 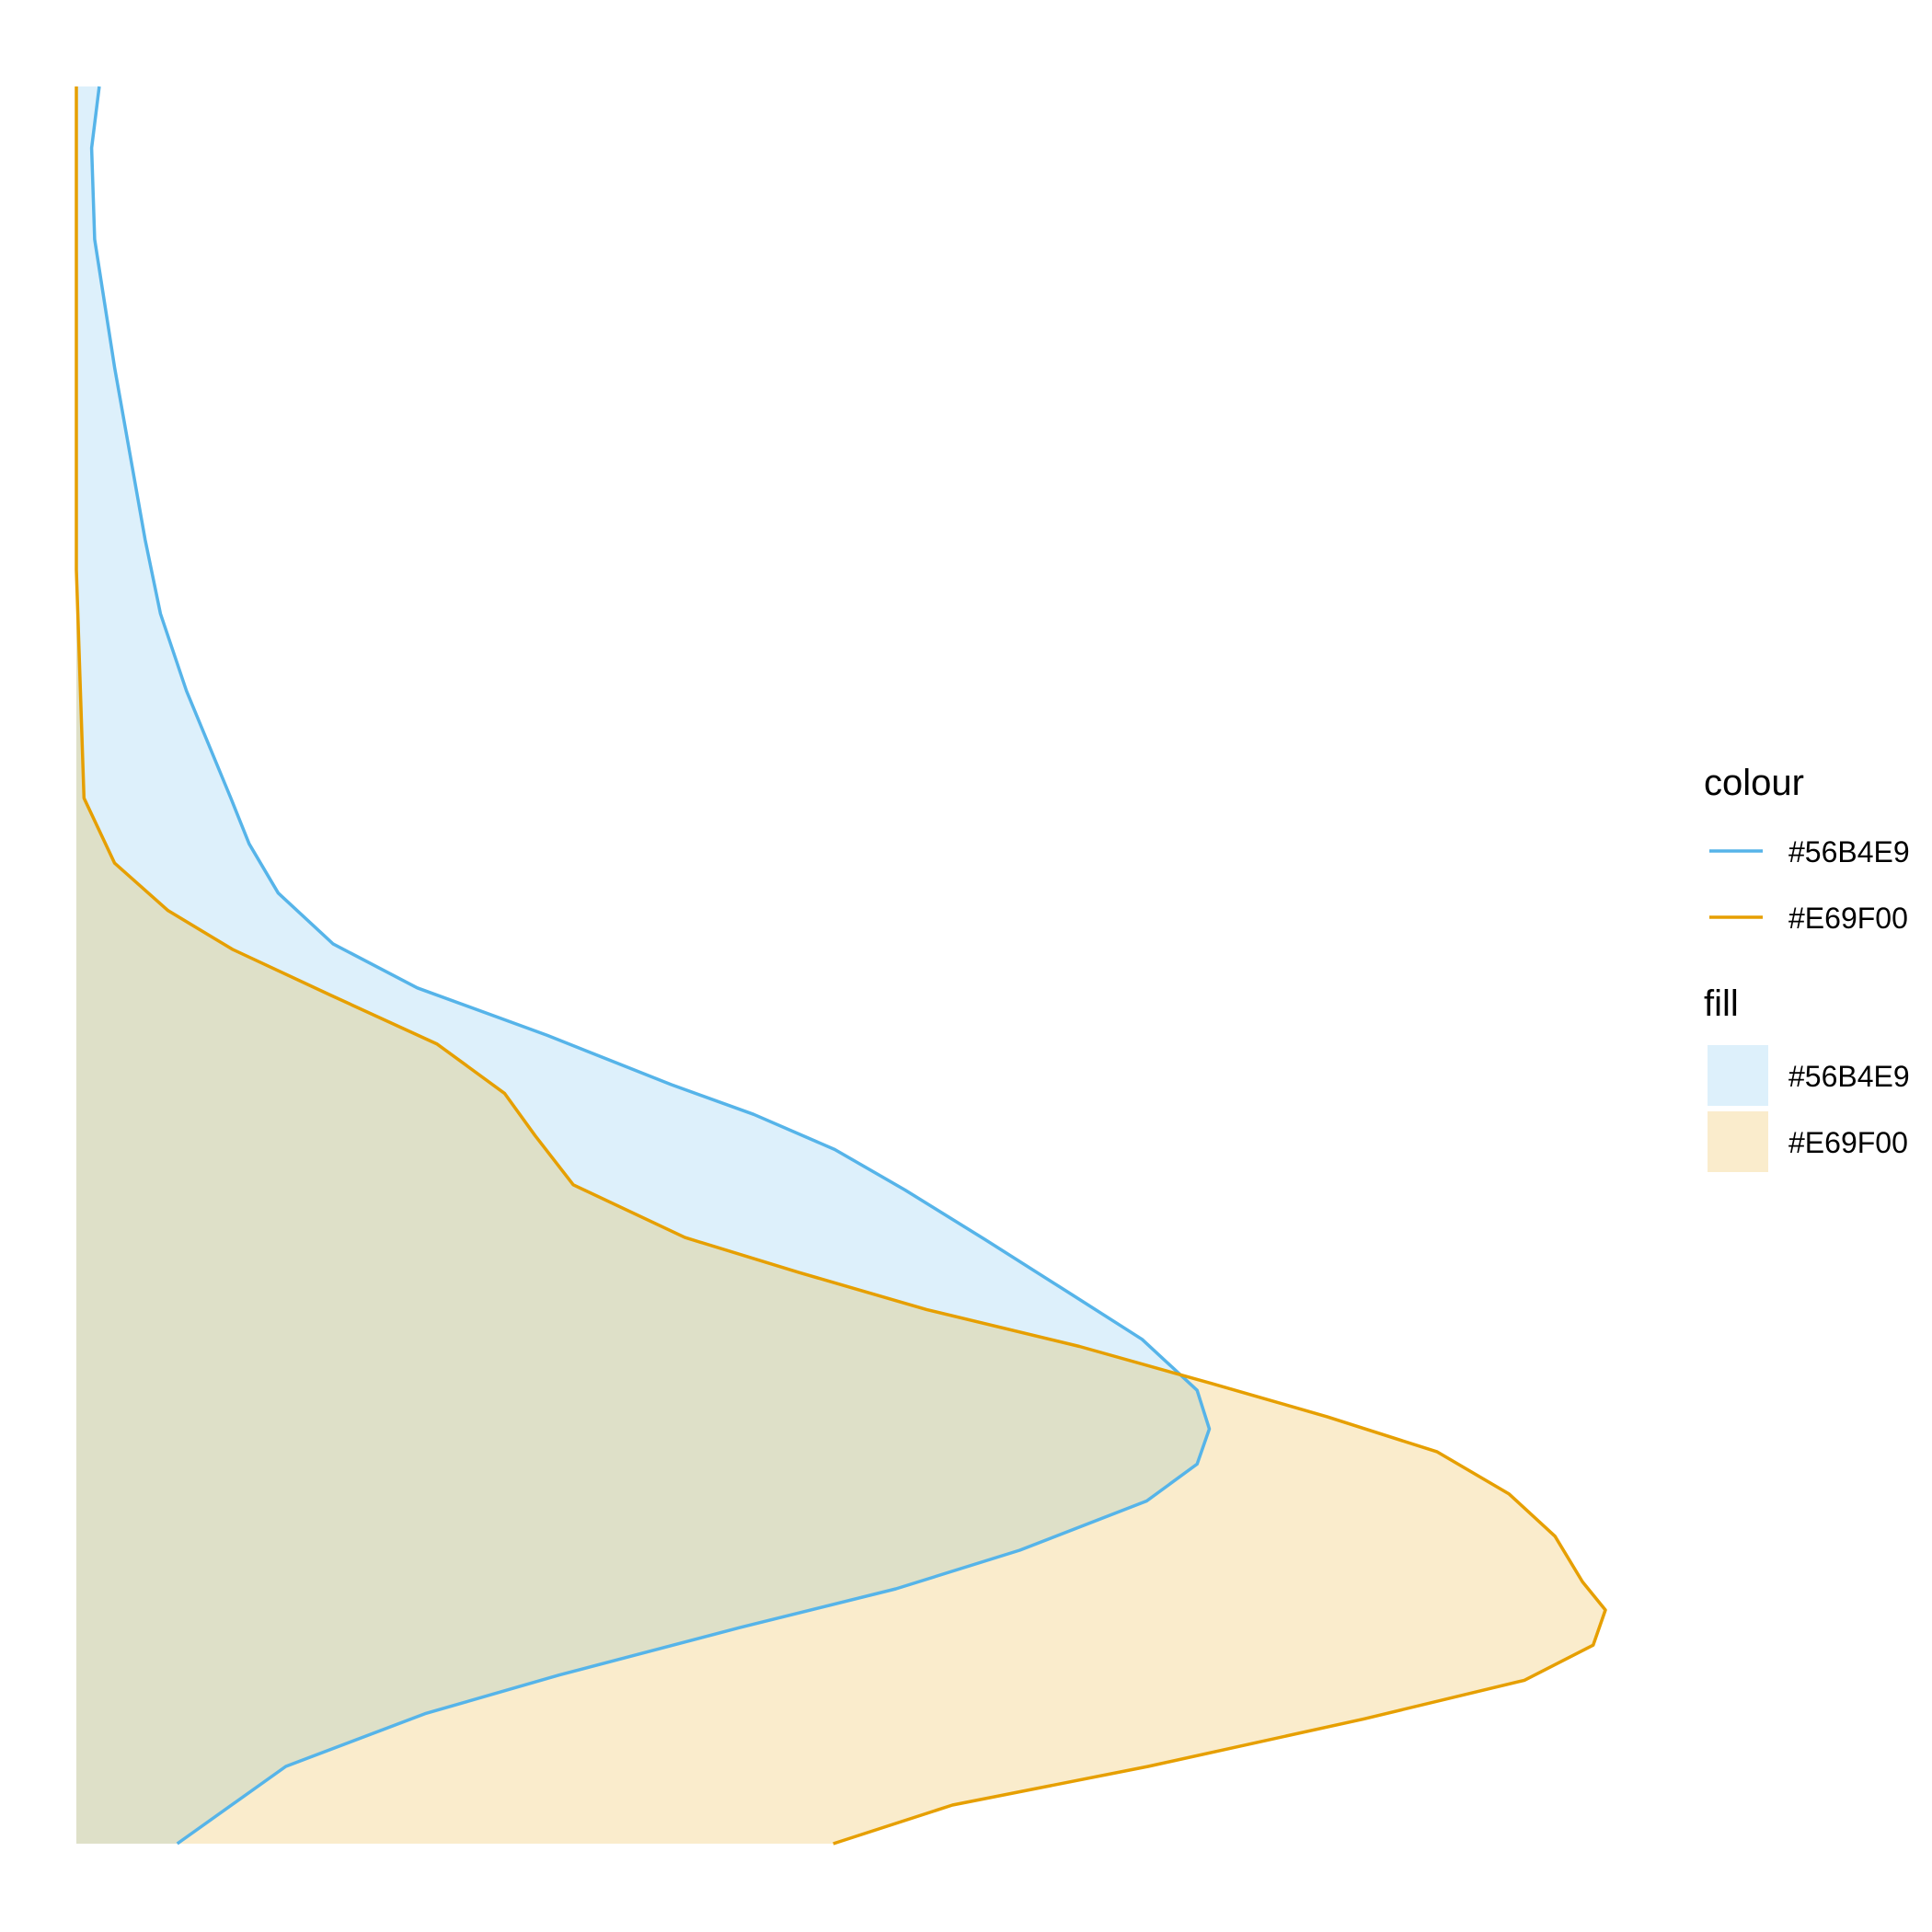 I want to click on legend-colour-label-orange: #E69F00, so click(x=1848, y=918).